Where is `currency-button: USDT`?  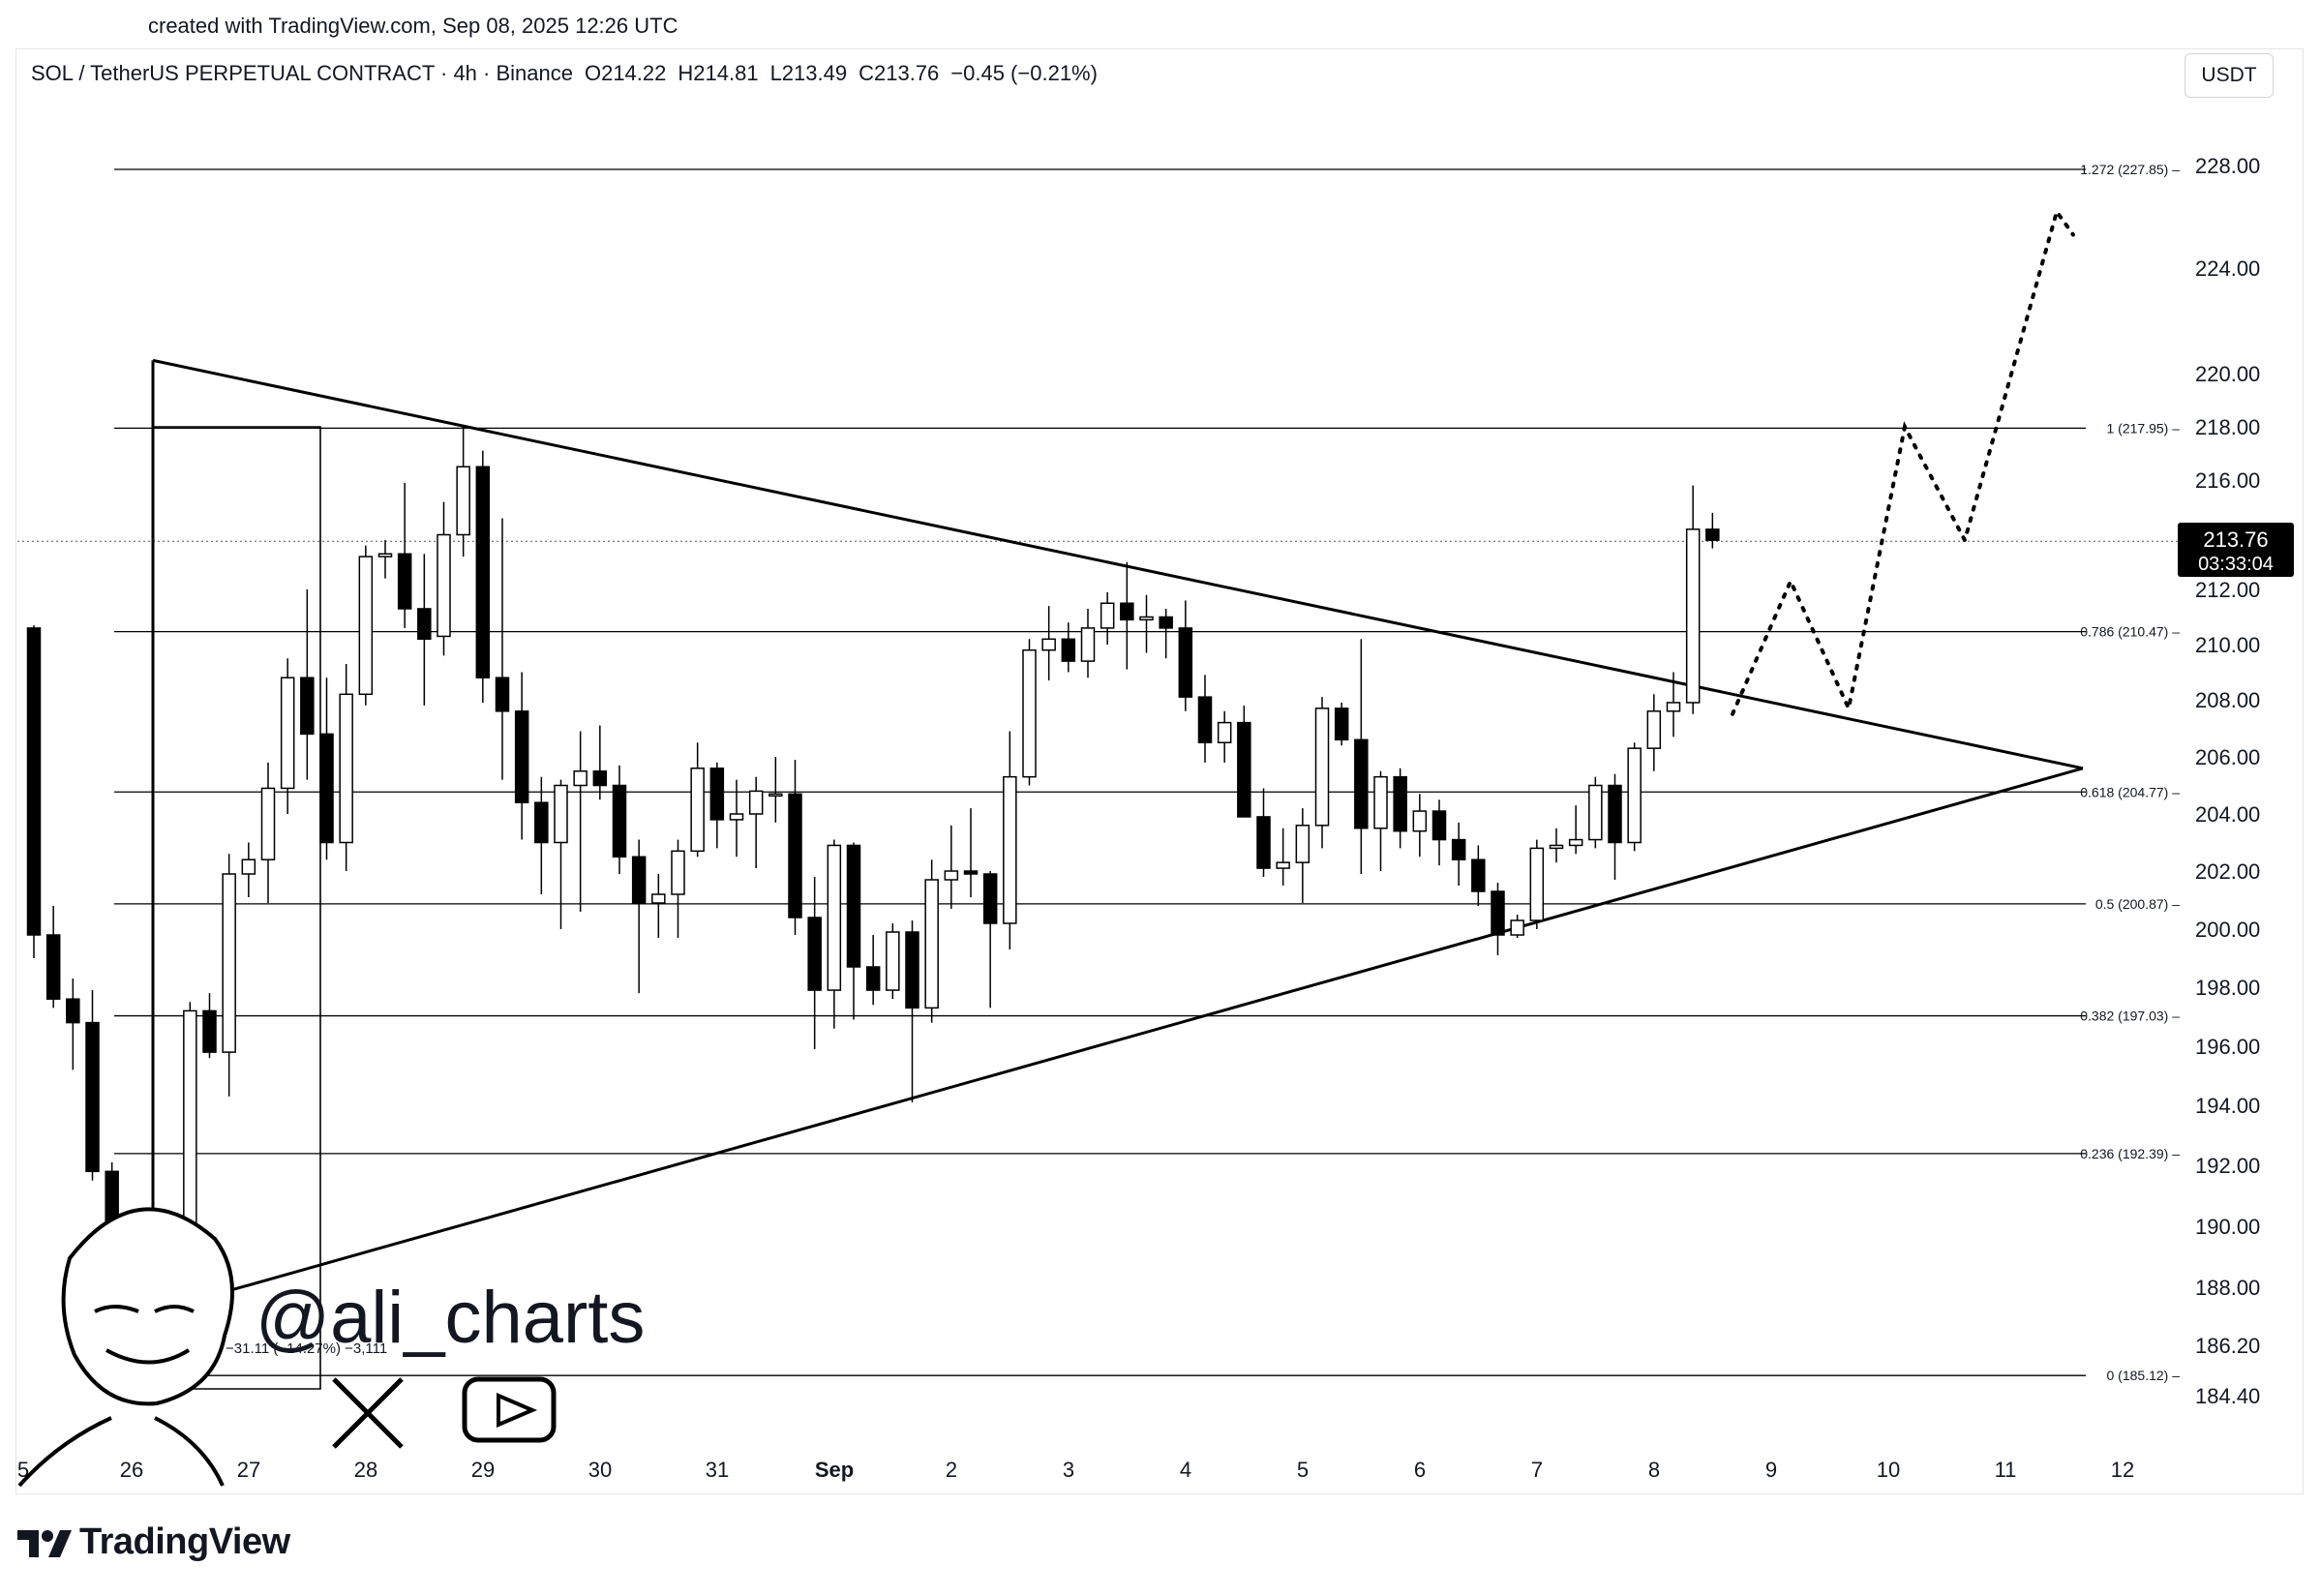
currency-button: USDT is located at coordinates (2229, 75).